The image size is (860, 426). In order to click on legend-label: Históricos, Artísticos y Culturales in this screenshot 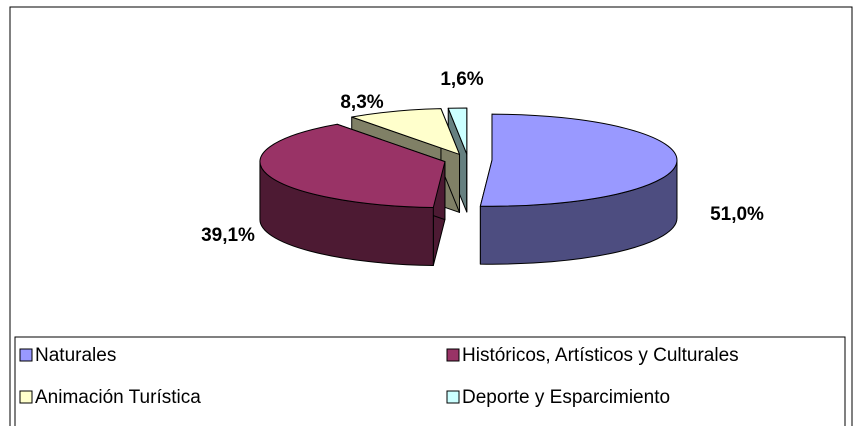, I will do `click(600, 355)`.